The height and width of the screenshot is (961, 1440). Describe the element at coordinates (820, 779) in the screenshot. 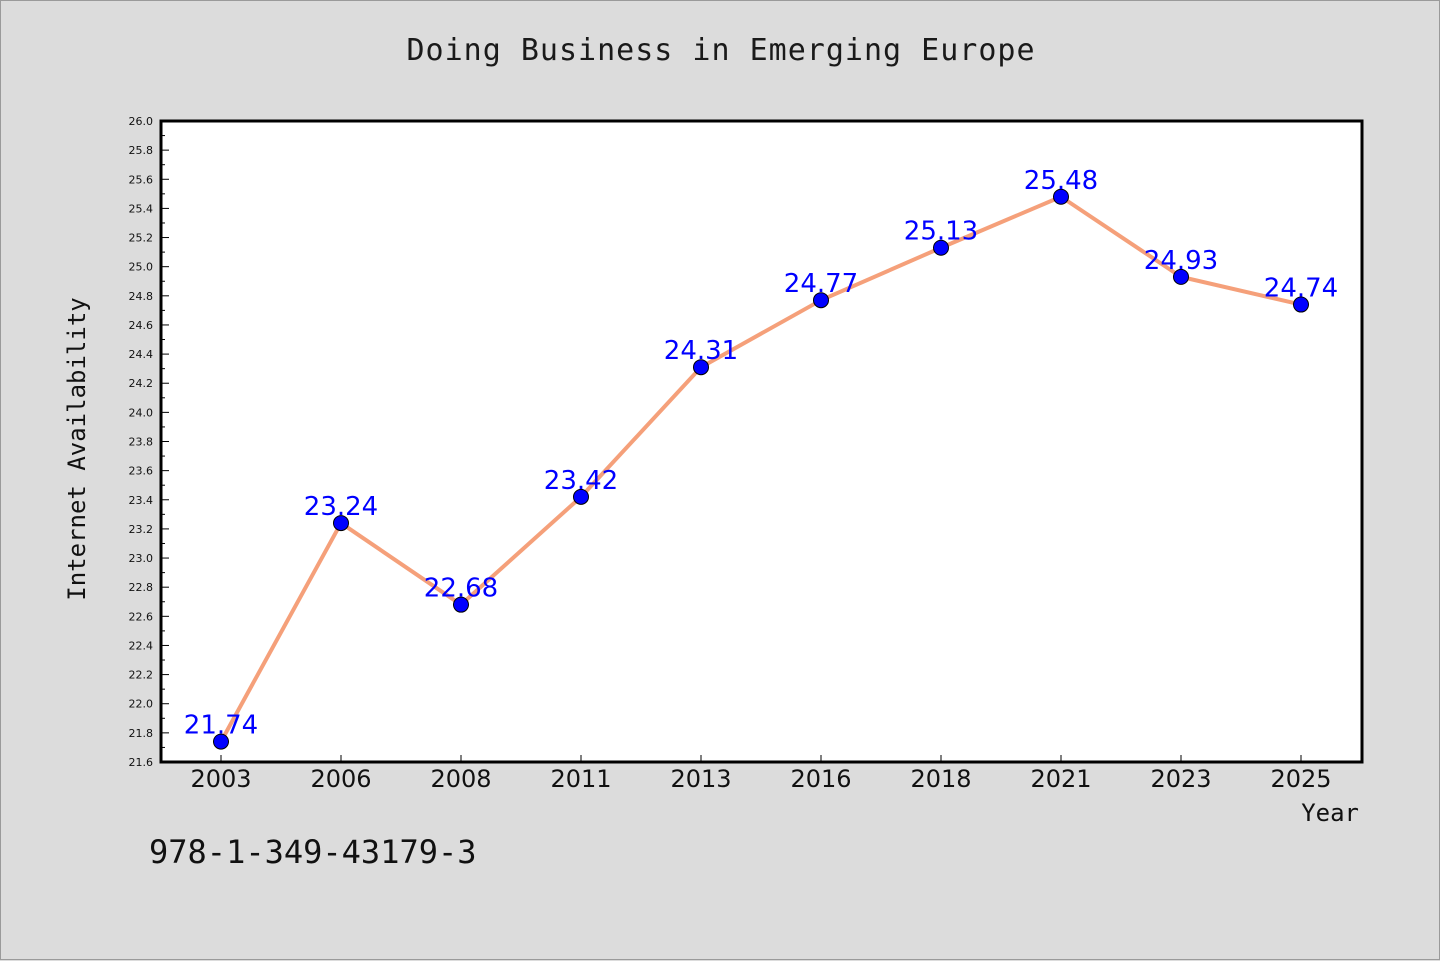

I see `x-tick-label: 2016` at that location.